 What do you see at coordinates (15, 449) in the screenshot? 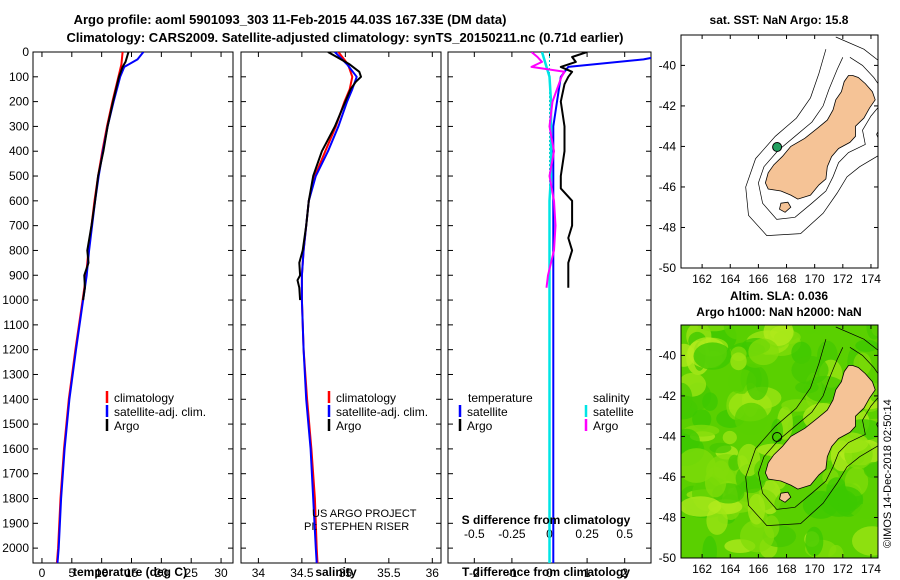
I see `depth-tick-label: 1600` at bounding box center [15, 449].